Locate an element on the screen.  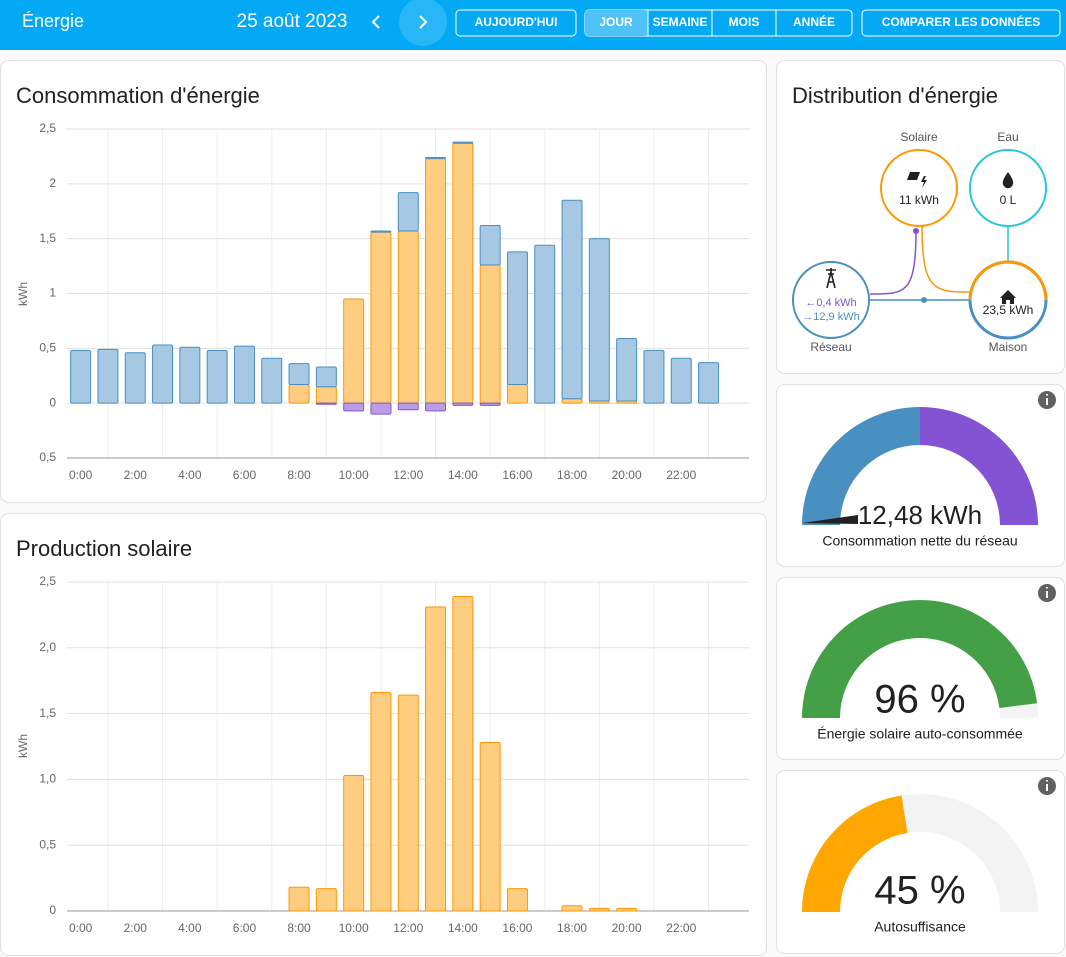
x-tick-label: 16:00 is located at coordinates (517, 475).